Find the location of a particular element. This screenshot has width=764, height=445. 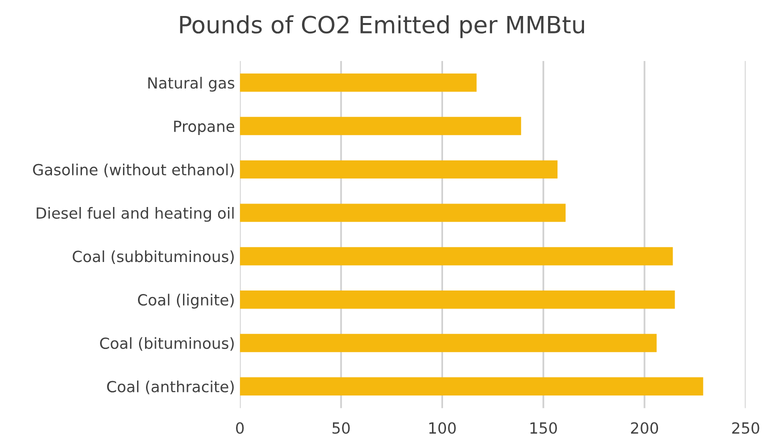

y-tick-label: Diesel fuel and heating oil is located at coordinates (135, 214).